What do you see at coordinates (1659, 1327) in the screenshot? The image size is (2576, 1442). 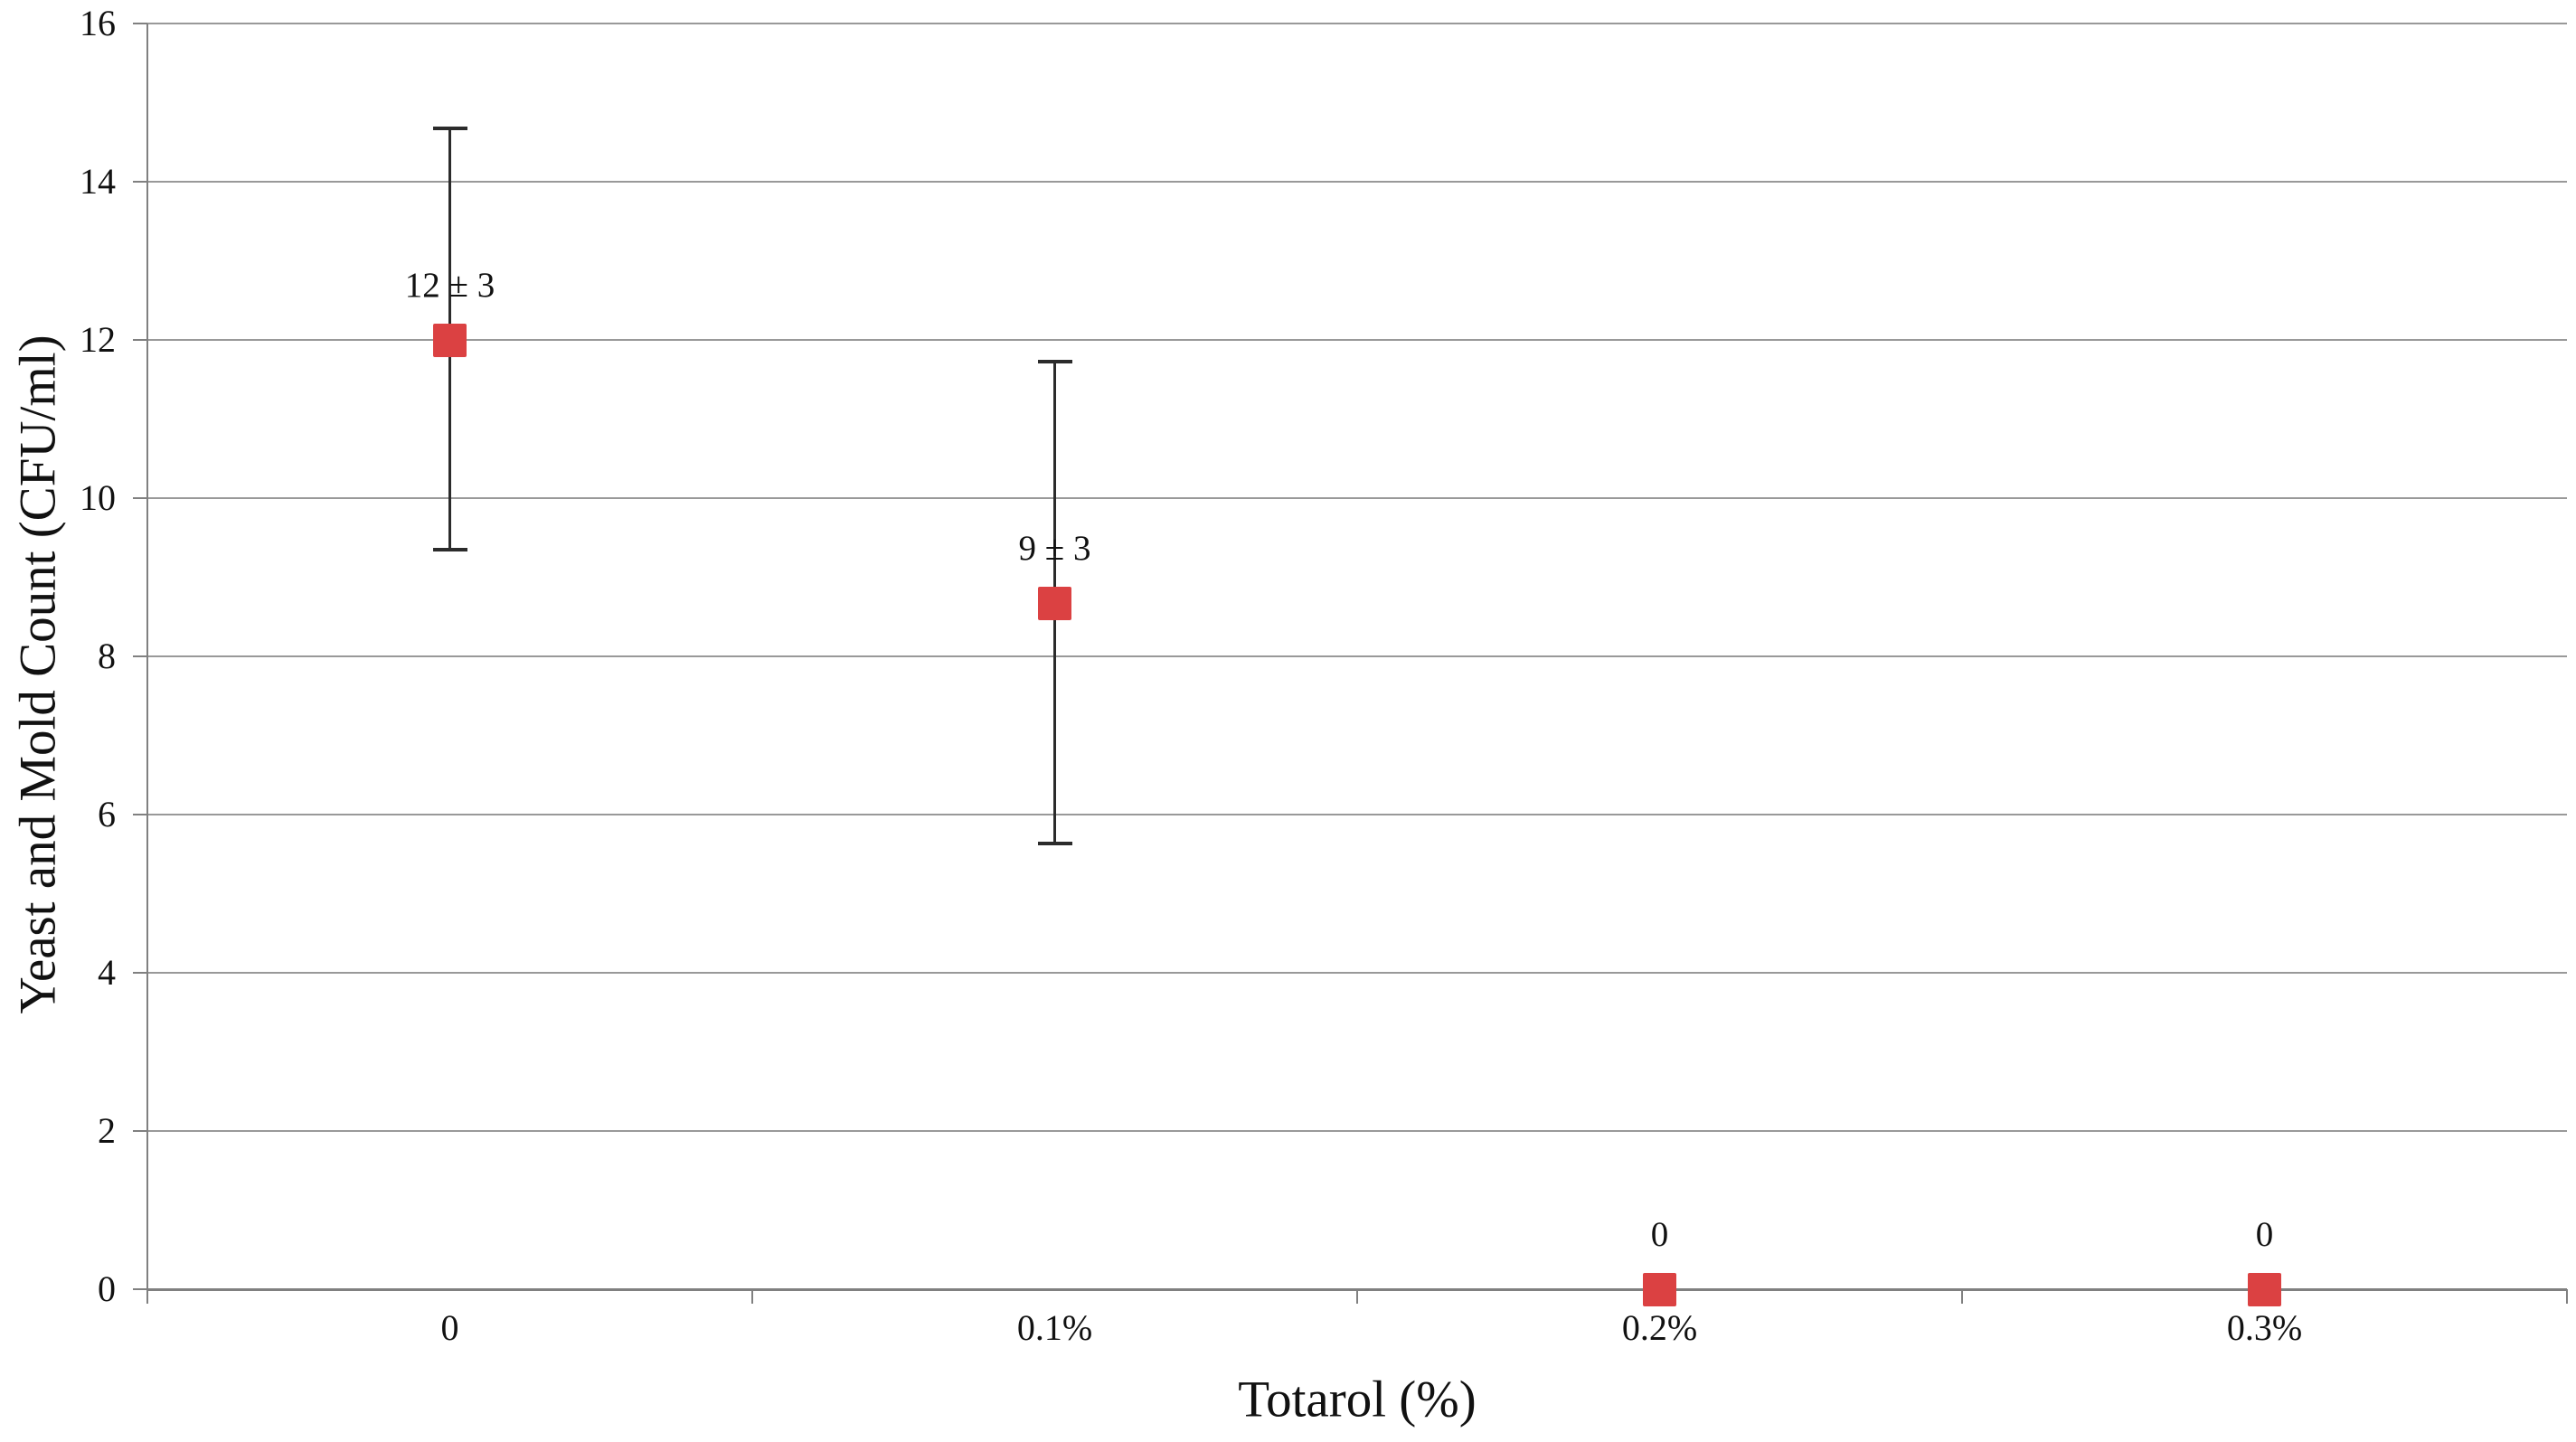 I see `x-tick-label: 0.2%` at bounding box center [1659, 1327].